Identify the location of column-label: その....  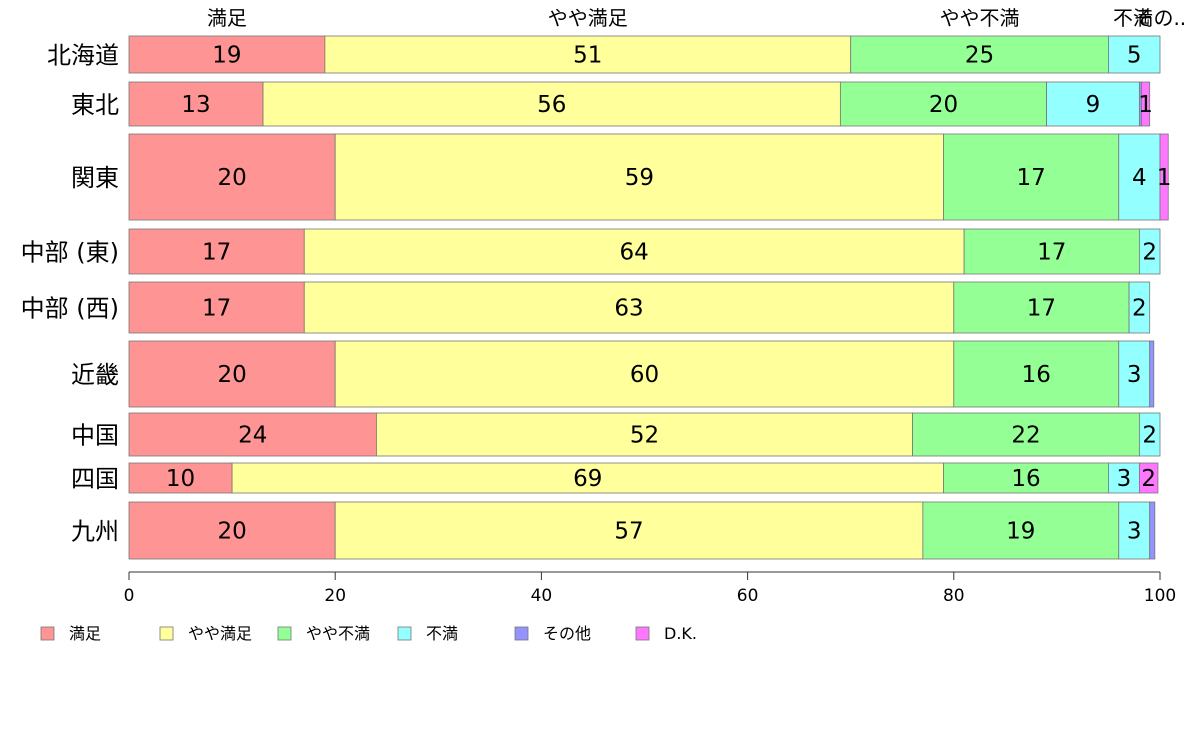
(1160, 18).